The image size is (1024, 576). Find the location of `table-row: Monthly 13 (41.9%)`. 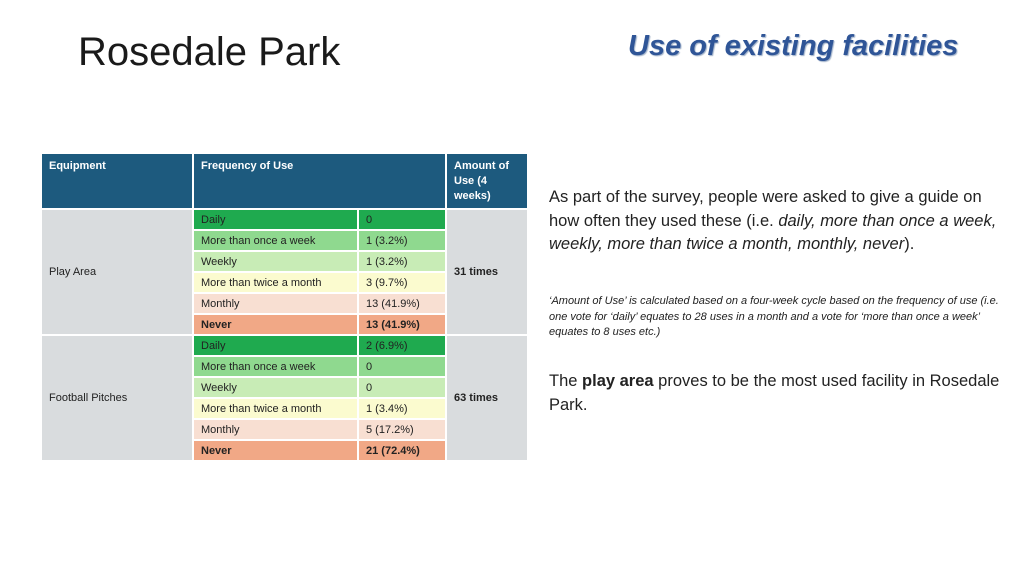

table-row: Monthly 13 (41.9%) is located at coordinates (284, 303).